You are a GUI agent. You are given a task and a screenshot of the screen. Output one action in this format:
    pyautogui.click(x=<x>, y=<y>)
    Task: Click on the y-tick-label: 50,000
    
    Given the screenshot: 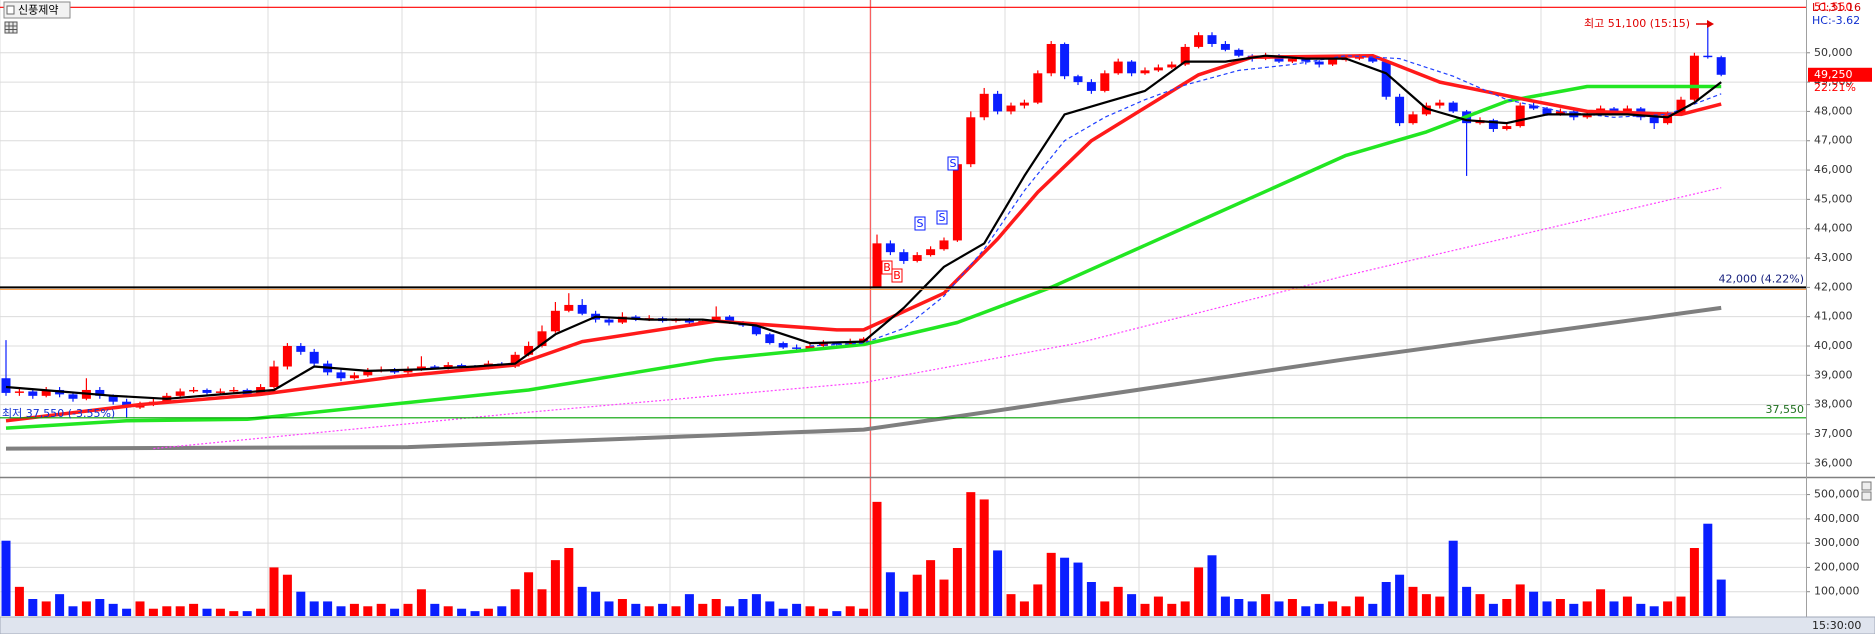 What is the action you would take?
    pyautogui.click(x=1833, y=52)
    